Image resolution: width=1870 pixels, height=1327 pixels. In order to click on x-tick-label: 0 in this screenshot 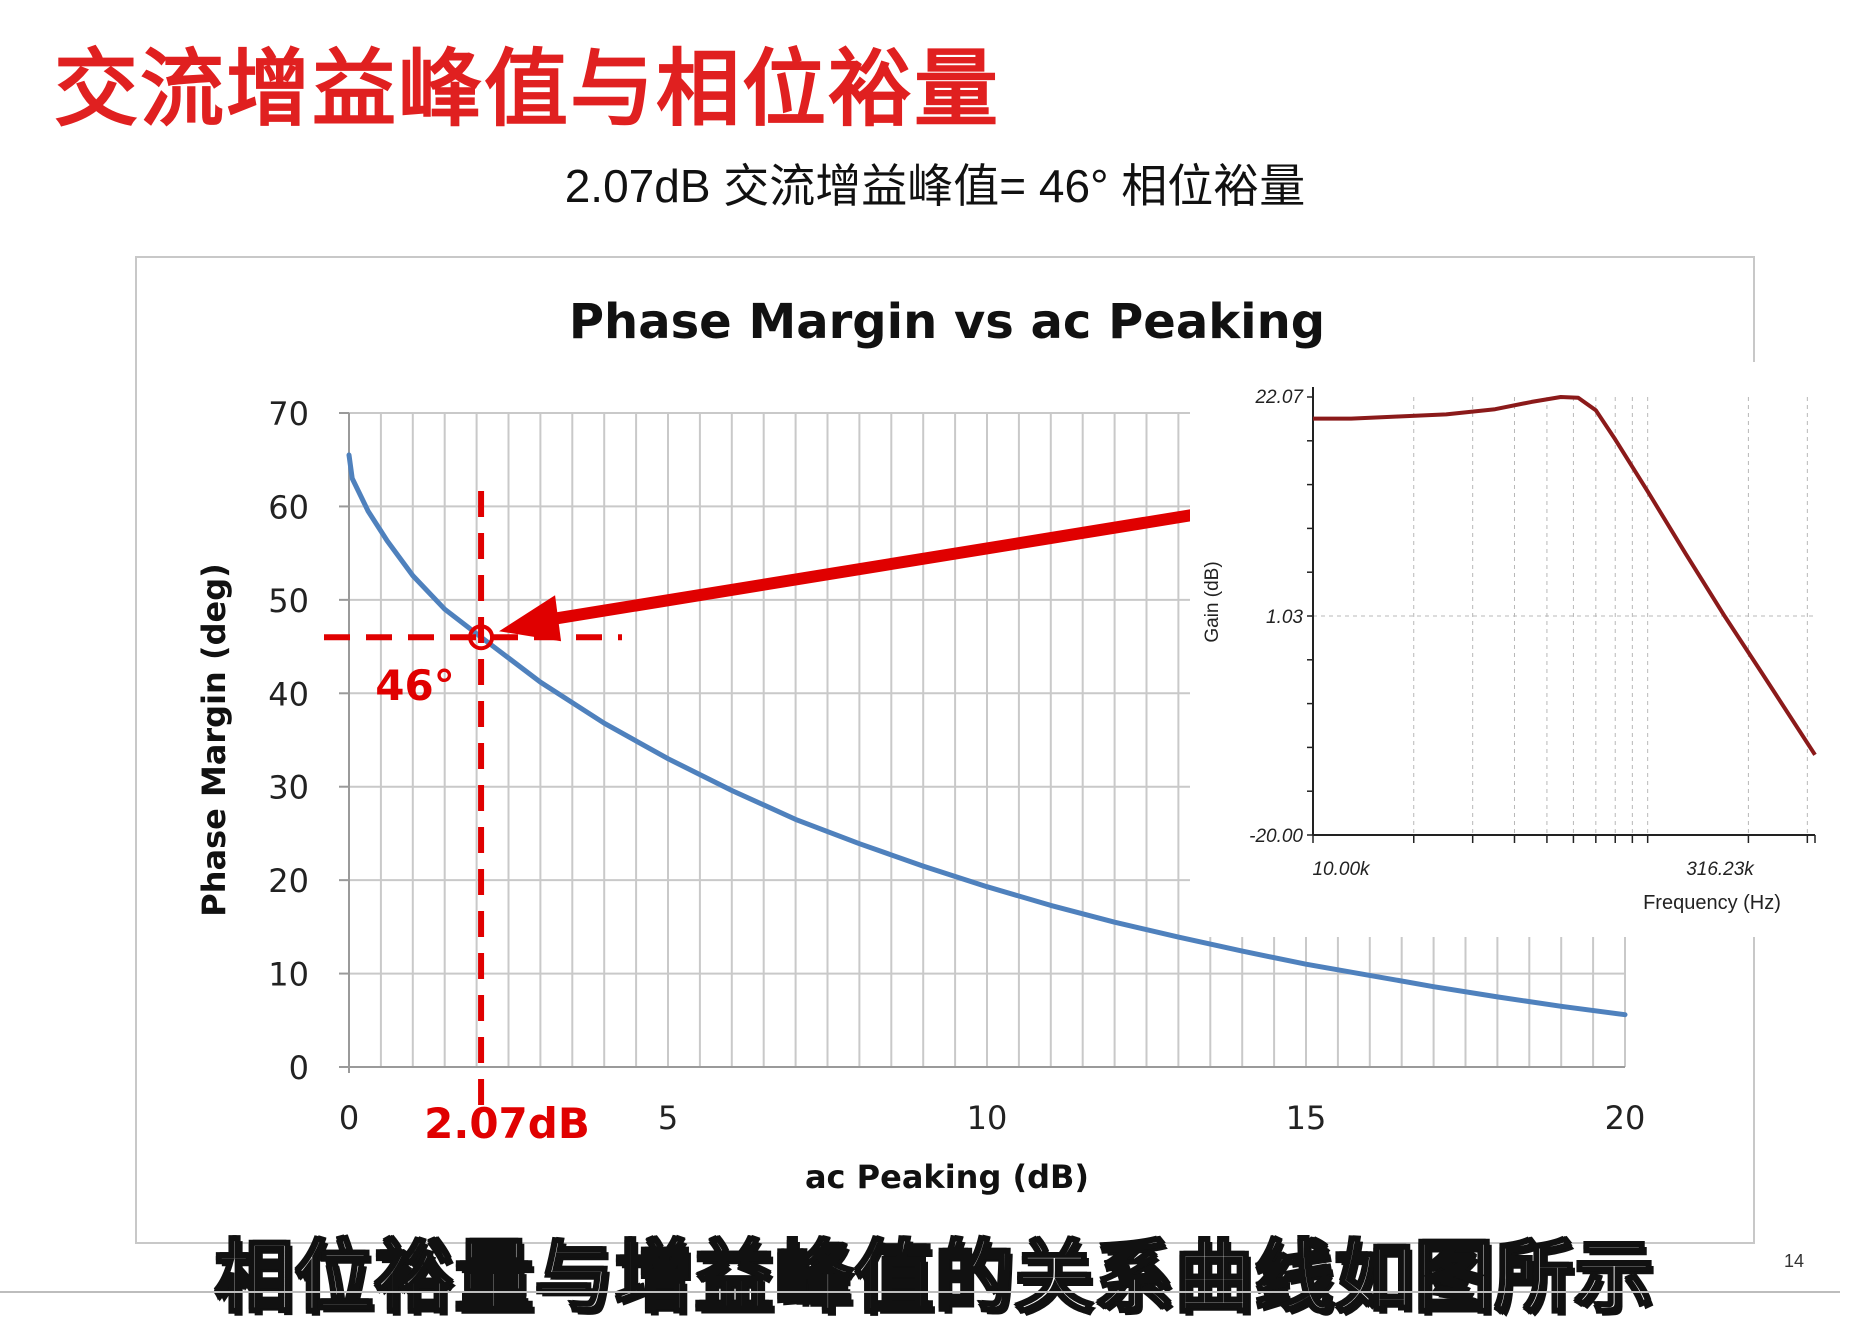, I will do `click(349, 1118)`.